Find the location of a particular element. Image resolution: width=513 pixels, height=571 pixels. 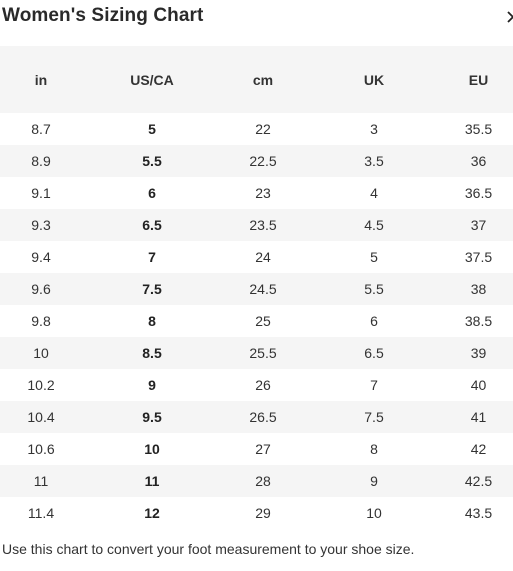

cell-in: 11.4 is located at coordinates (41, 513).